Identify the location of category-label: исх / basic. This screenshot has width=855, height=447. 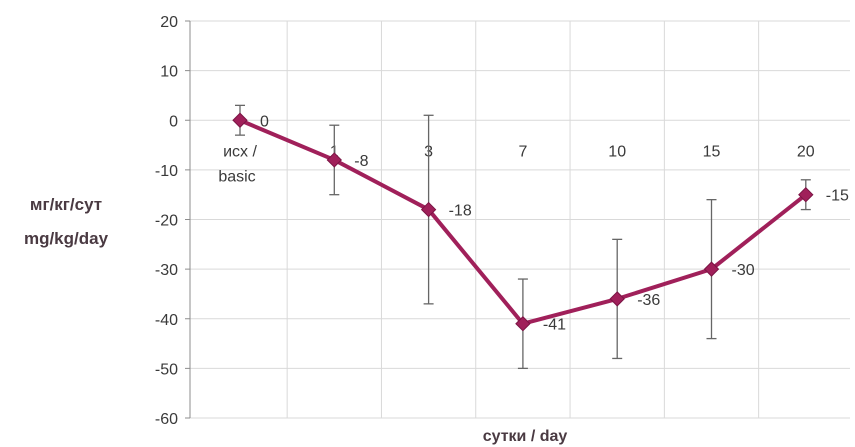
(237, 164).